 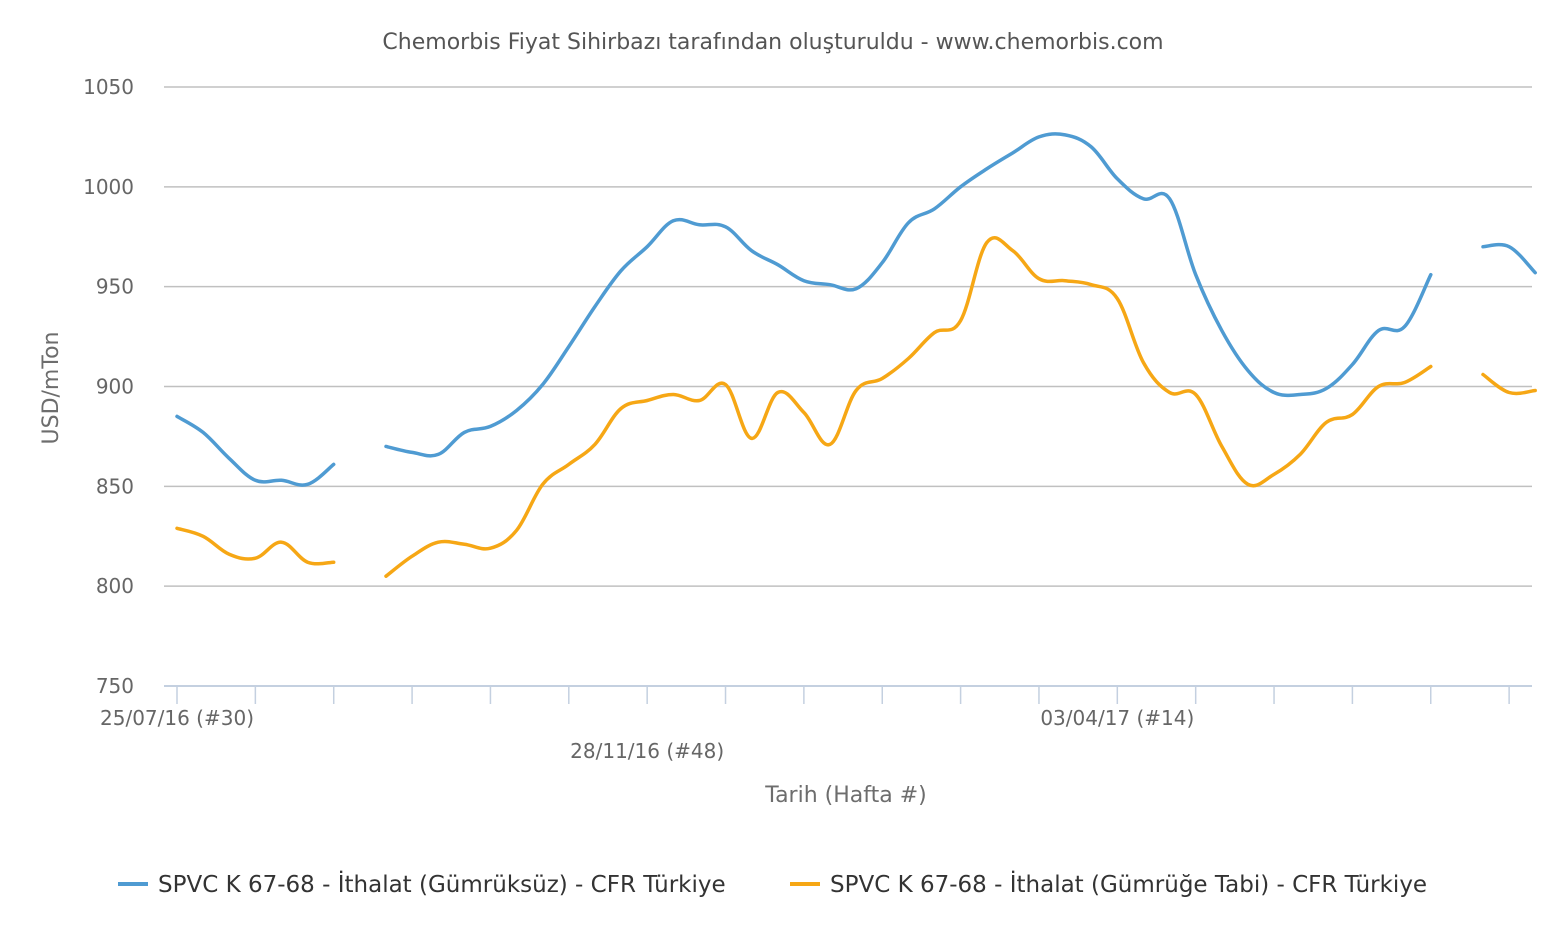 I want to click on y-axis-ticks: 750 800 850 900 950 1000 1050, so click(x=108, y=386).